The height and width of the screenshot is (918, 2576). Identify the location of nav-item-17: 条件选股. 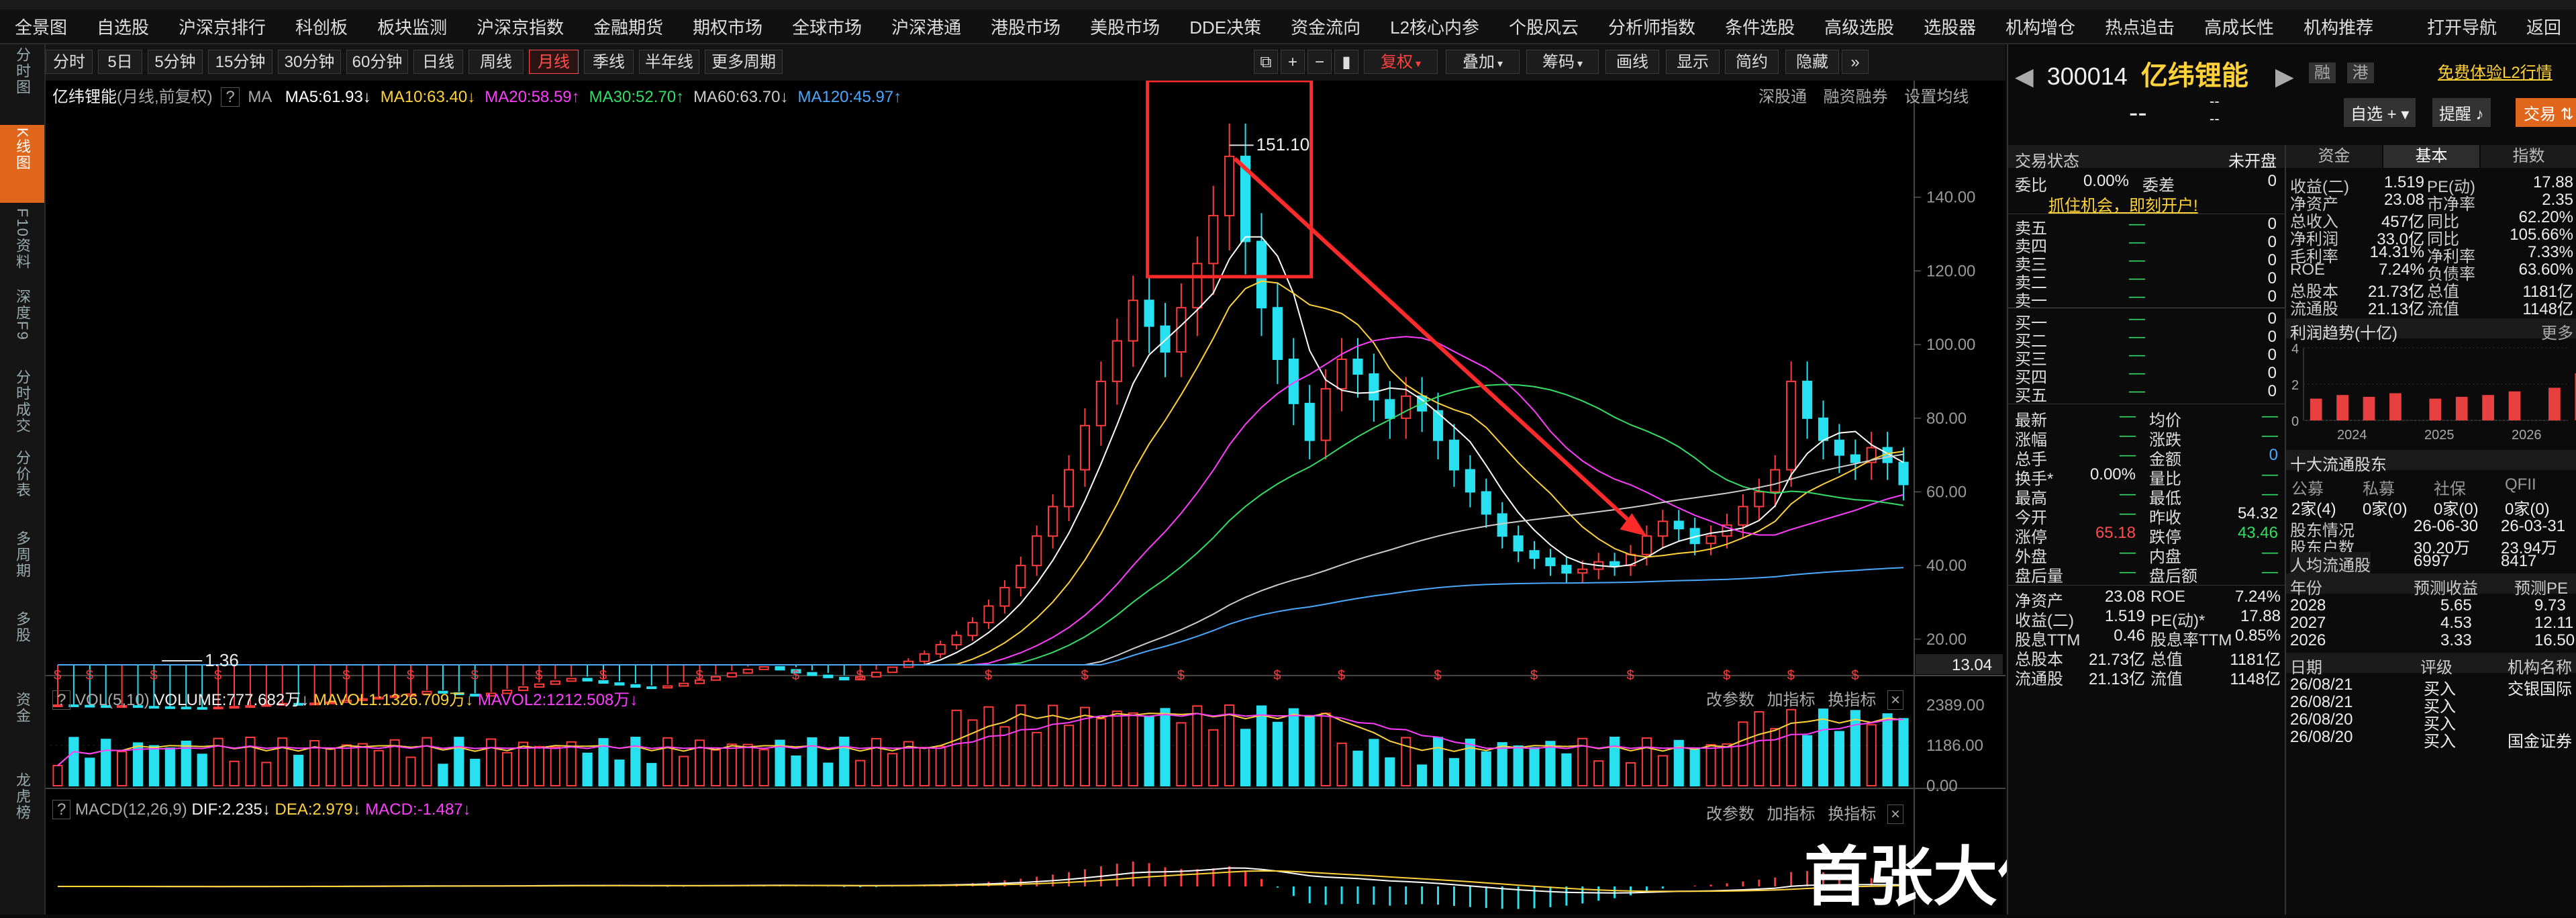
(1760, 27).